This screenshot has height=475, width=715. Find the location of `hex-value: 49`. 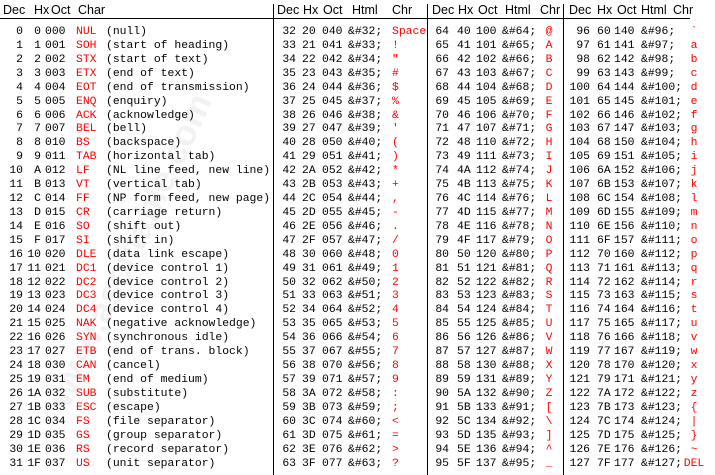

hex-value: 49 is located at coordinates (464, 157).